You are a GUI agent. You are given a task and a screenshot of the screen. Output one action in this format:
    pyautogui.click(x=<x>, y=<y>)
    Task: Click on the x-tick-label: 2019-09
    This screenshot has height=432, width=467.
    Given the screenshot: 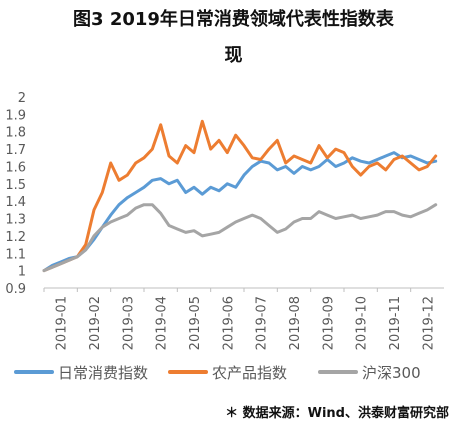 What is the action you would take?
    pyautogui.click(x=328, y=323)
    